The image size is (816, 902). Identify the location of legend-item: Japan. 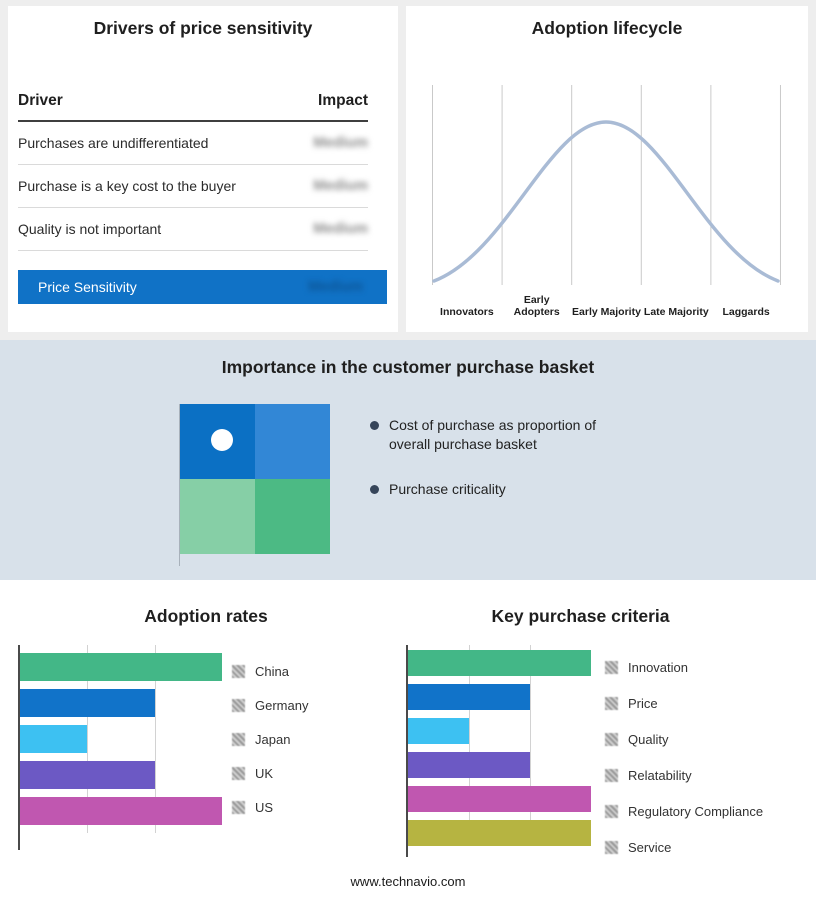
(270, 739).